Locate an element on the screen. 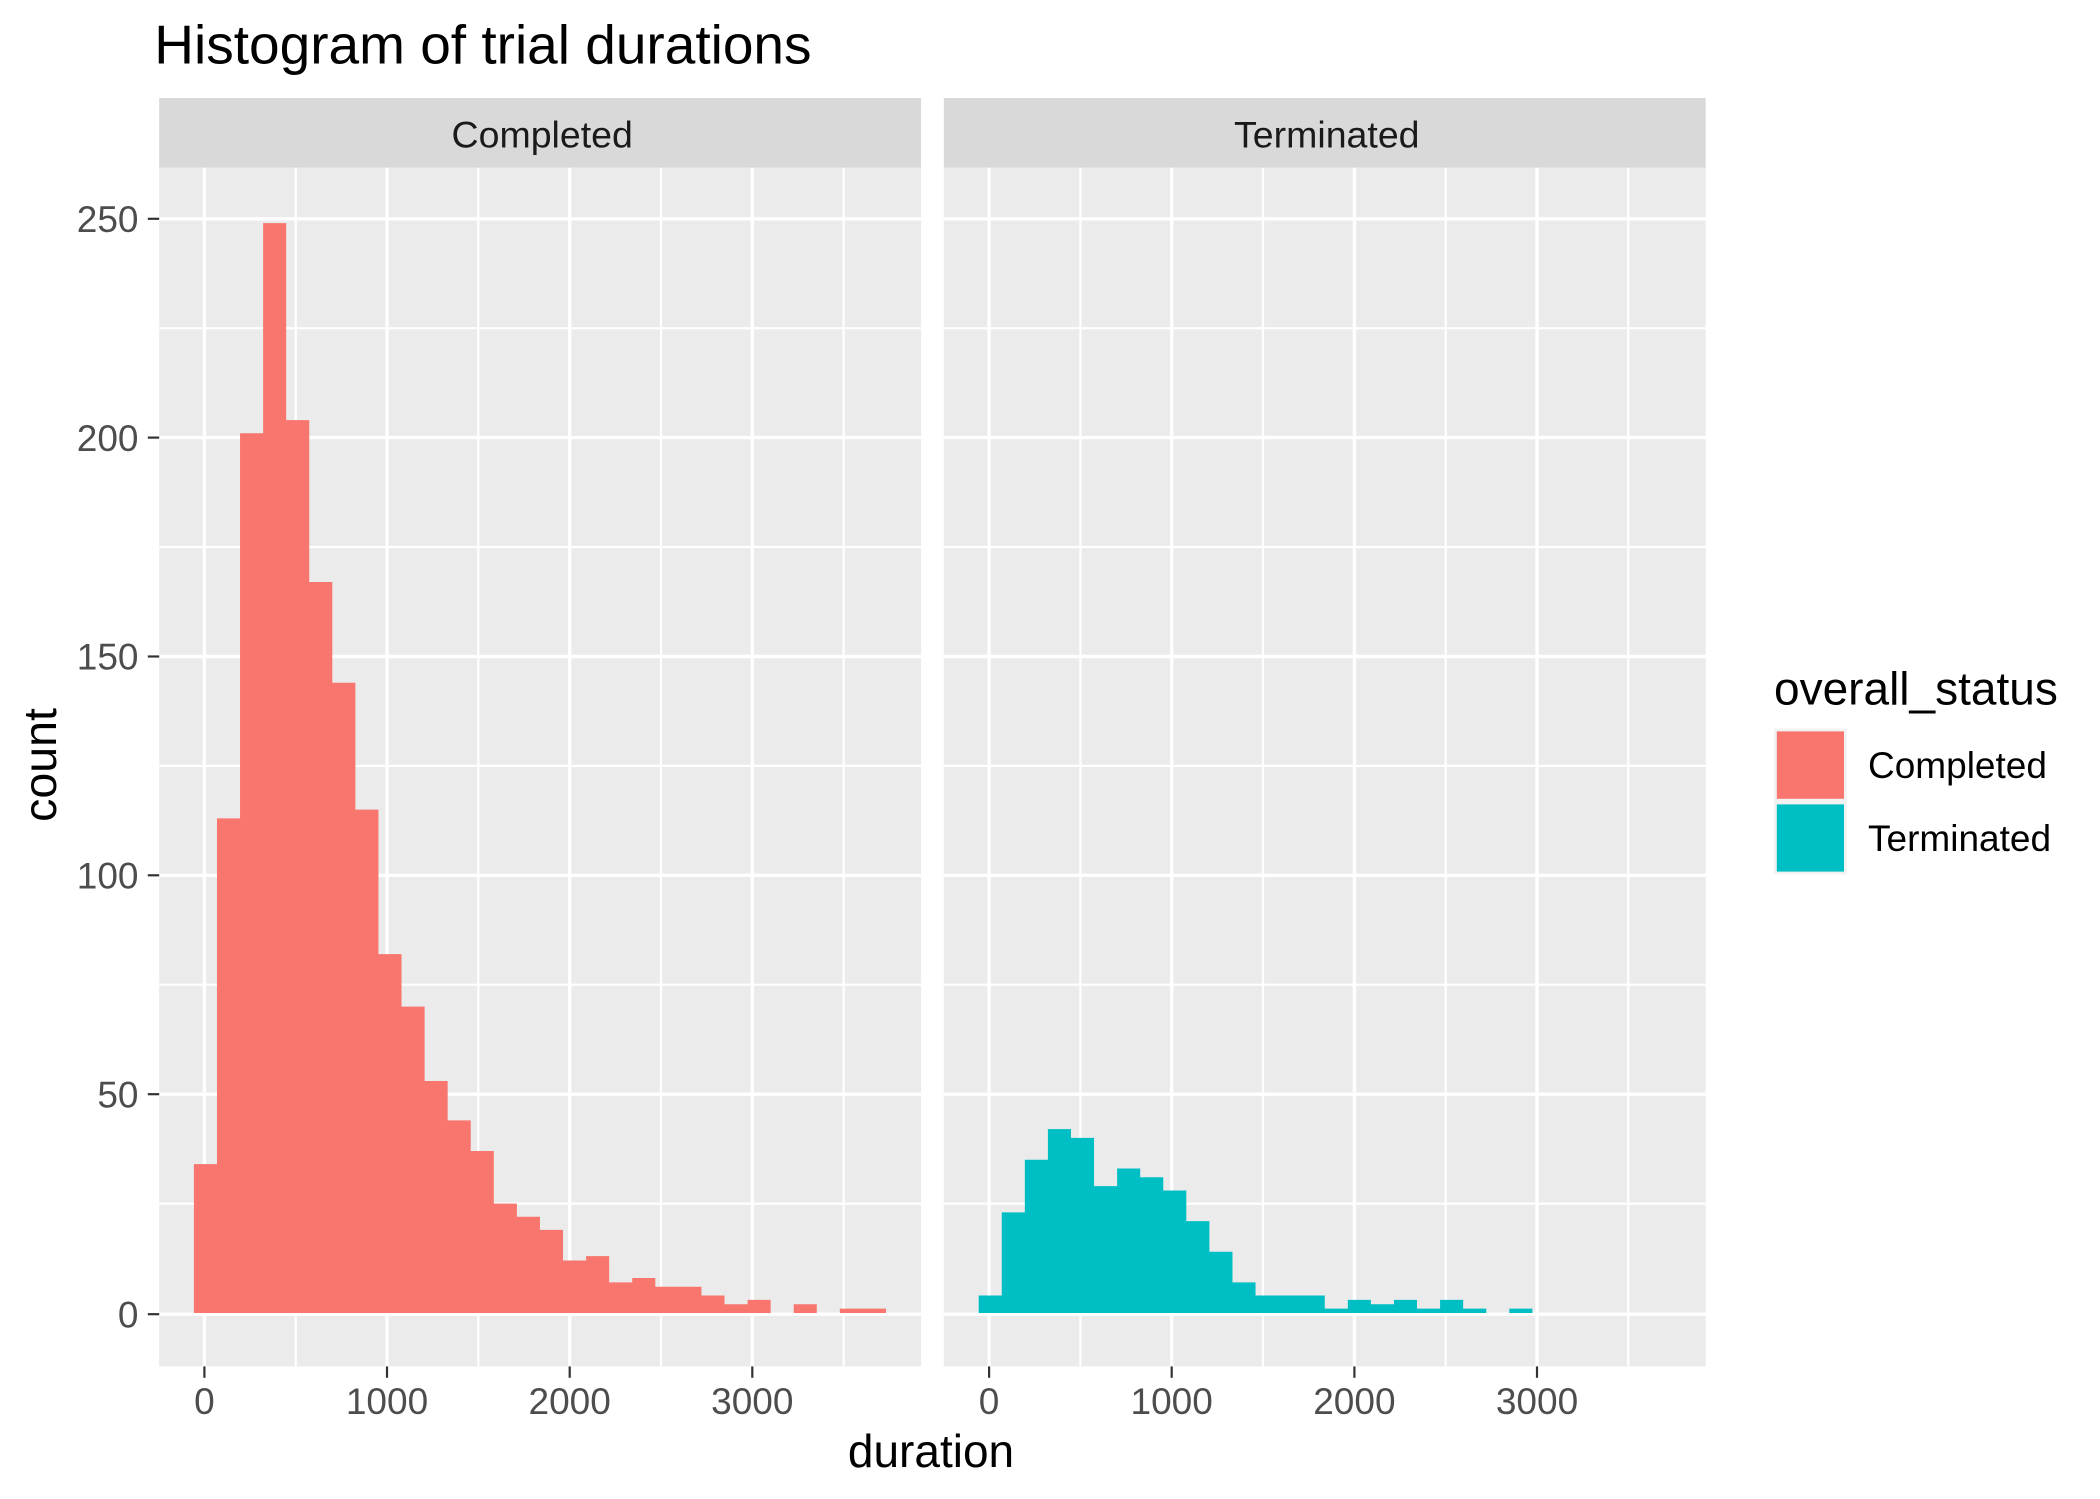  svg-text: duration is located at coordinates (931, 1451).